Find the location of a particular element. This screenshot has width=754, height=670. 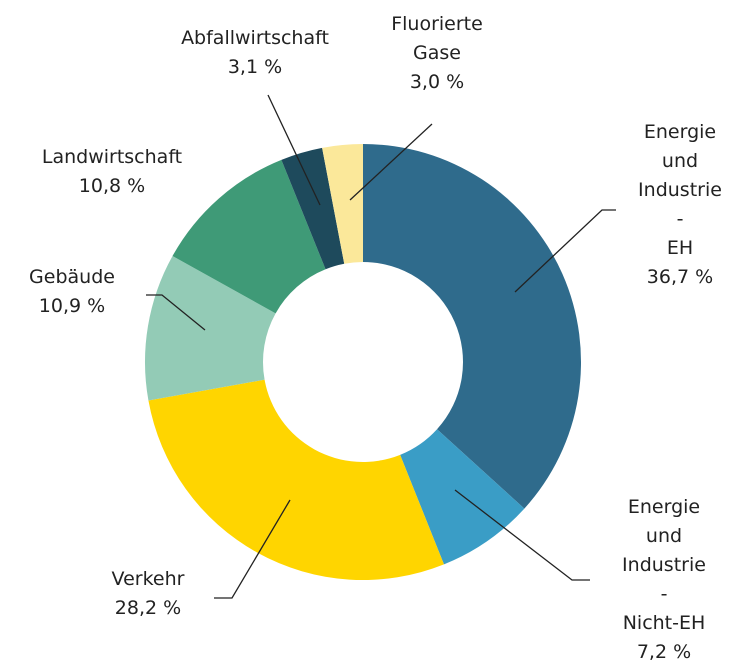

value-label: 36,7 % is located at coordinates (680, 277).